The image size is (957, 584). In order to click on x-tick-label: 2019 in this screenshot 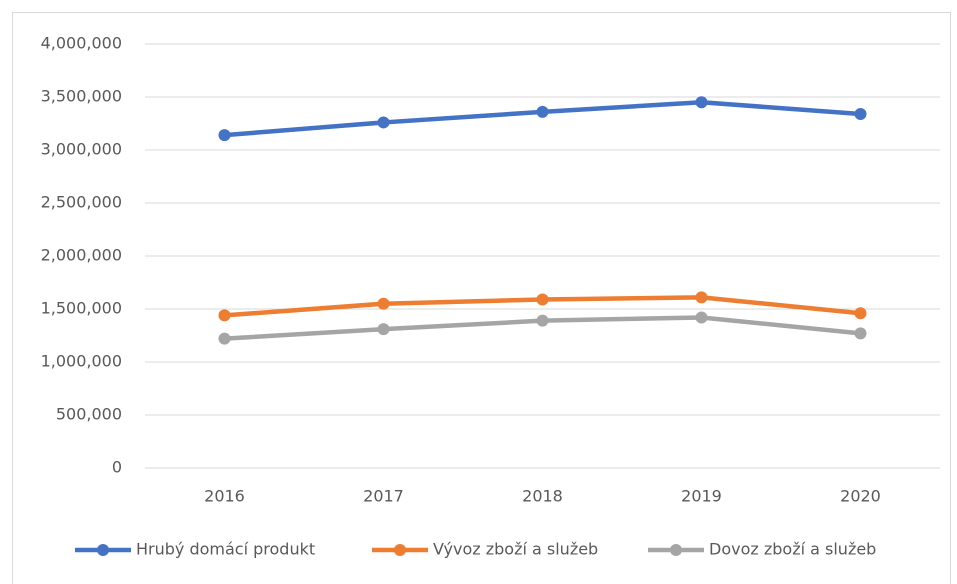, I will do `click(701, 496)`.